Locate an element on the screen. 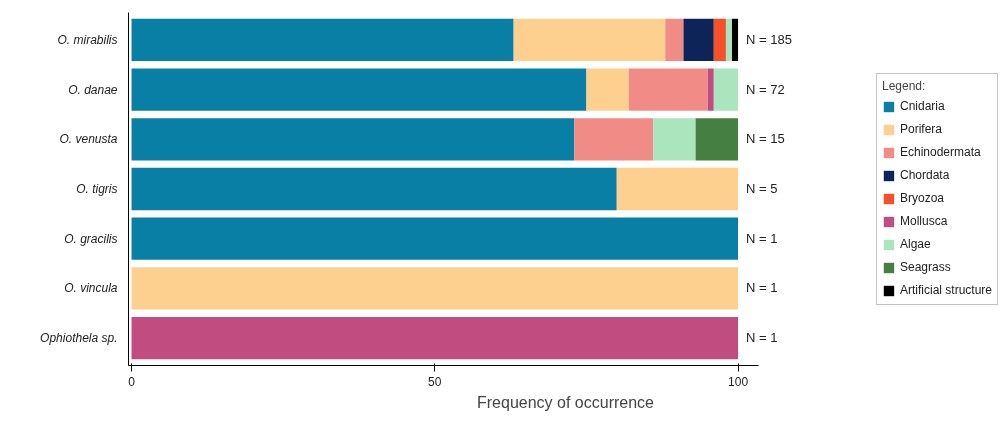  legend-label: Algae is located at coordinates (915, 244).